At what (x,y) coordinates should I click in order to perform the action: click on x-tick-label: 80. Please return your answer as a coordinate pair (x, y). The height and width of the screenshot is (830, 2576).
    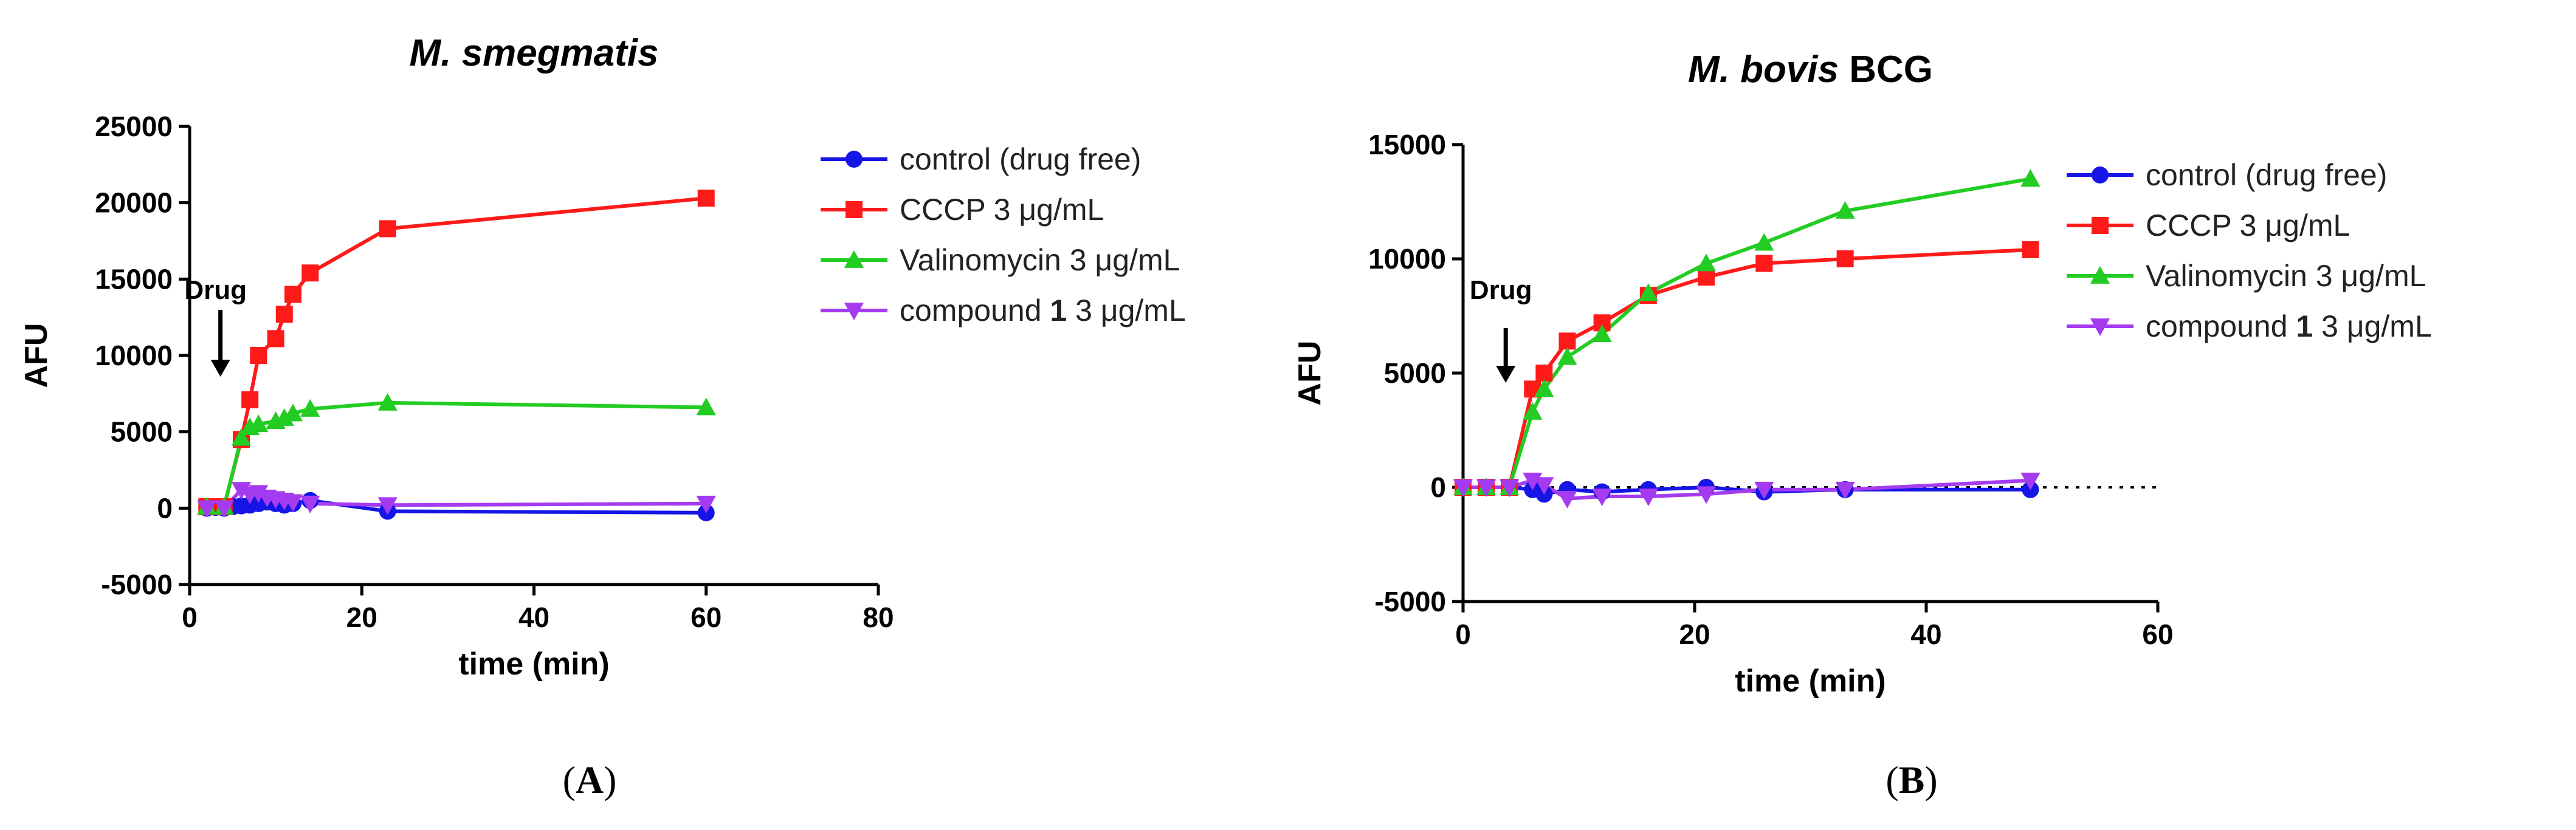
    Looking at the image, I should click on (878, 617).